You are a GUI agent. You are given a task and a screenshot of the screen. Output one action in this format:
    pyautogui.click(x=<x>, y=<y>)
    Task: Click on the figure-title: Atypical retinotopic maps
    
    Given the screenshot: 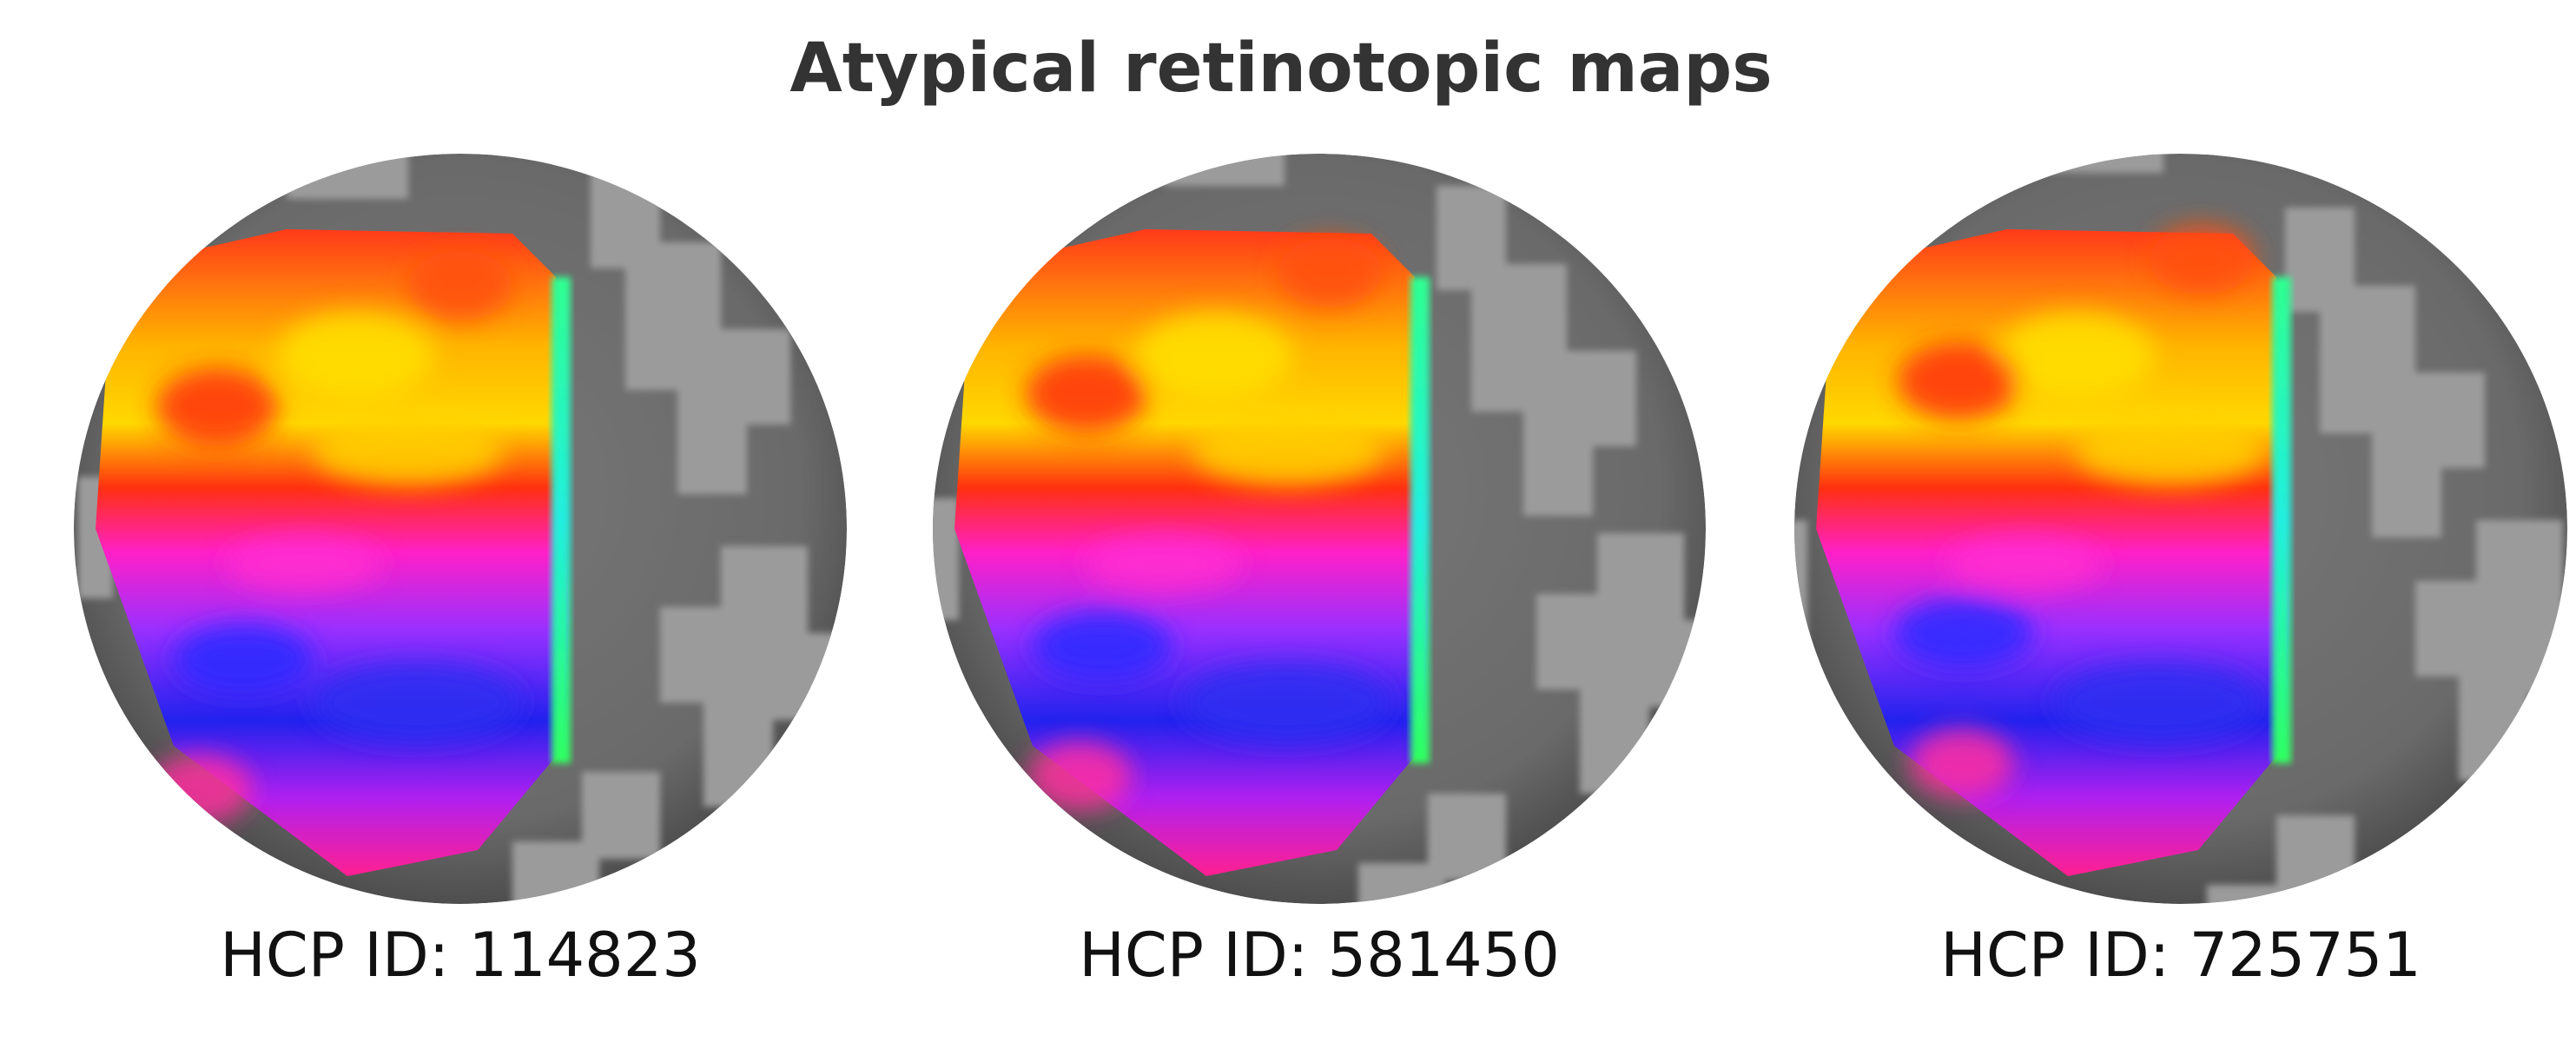 What is the action you would take?
    pyautogui.click(x=1281, y=69)
    